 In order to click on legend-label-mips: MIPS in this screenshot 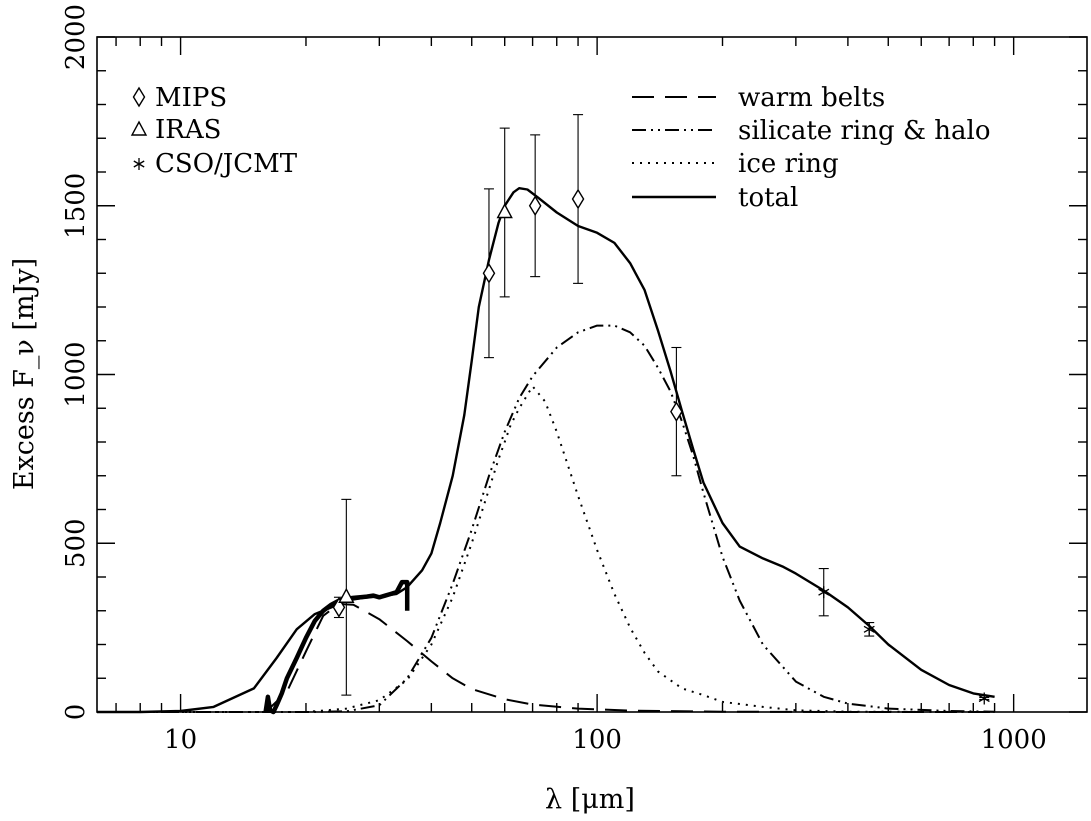, I will do `click(191, 98)`.